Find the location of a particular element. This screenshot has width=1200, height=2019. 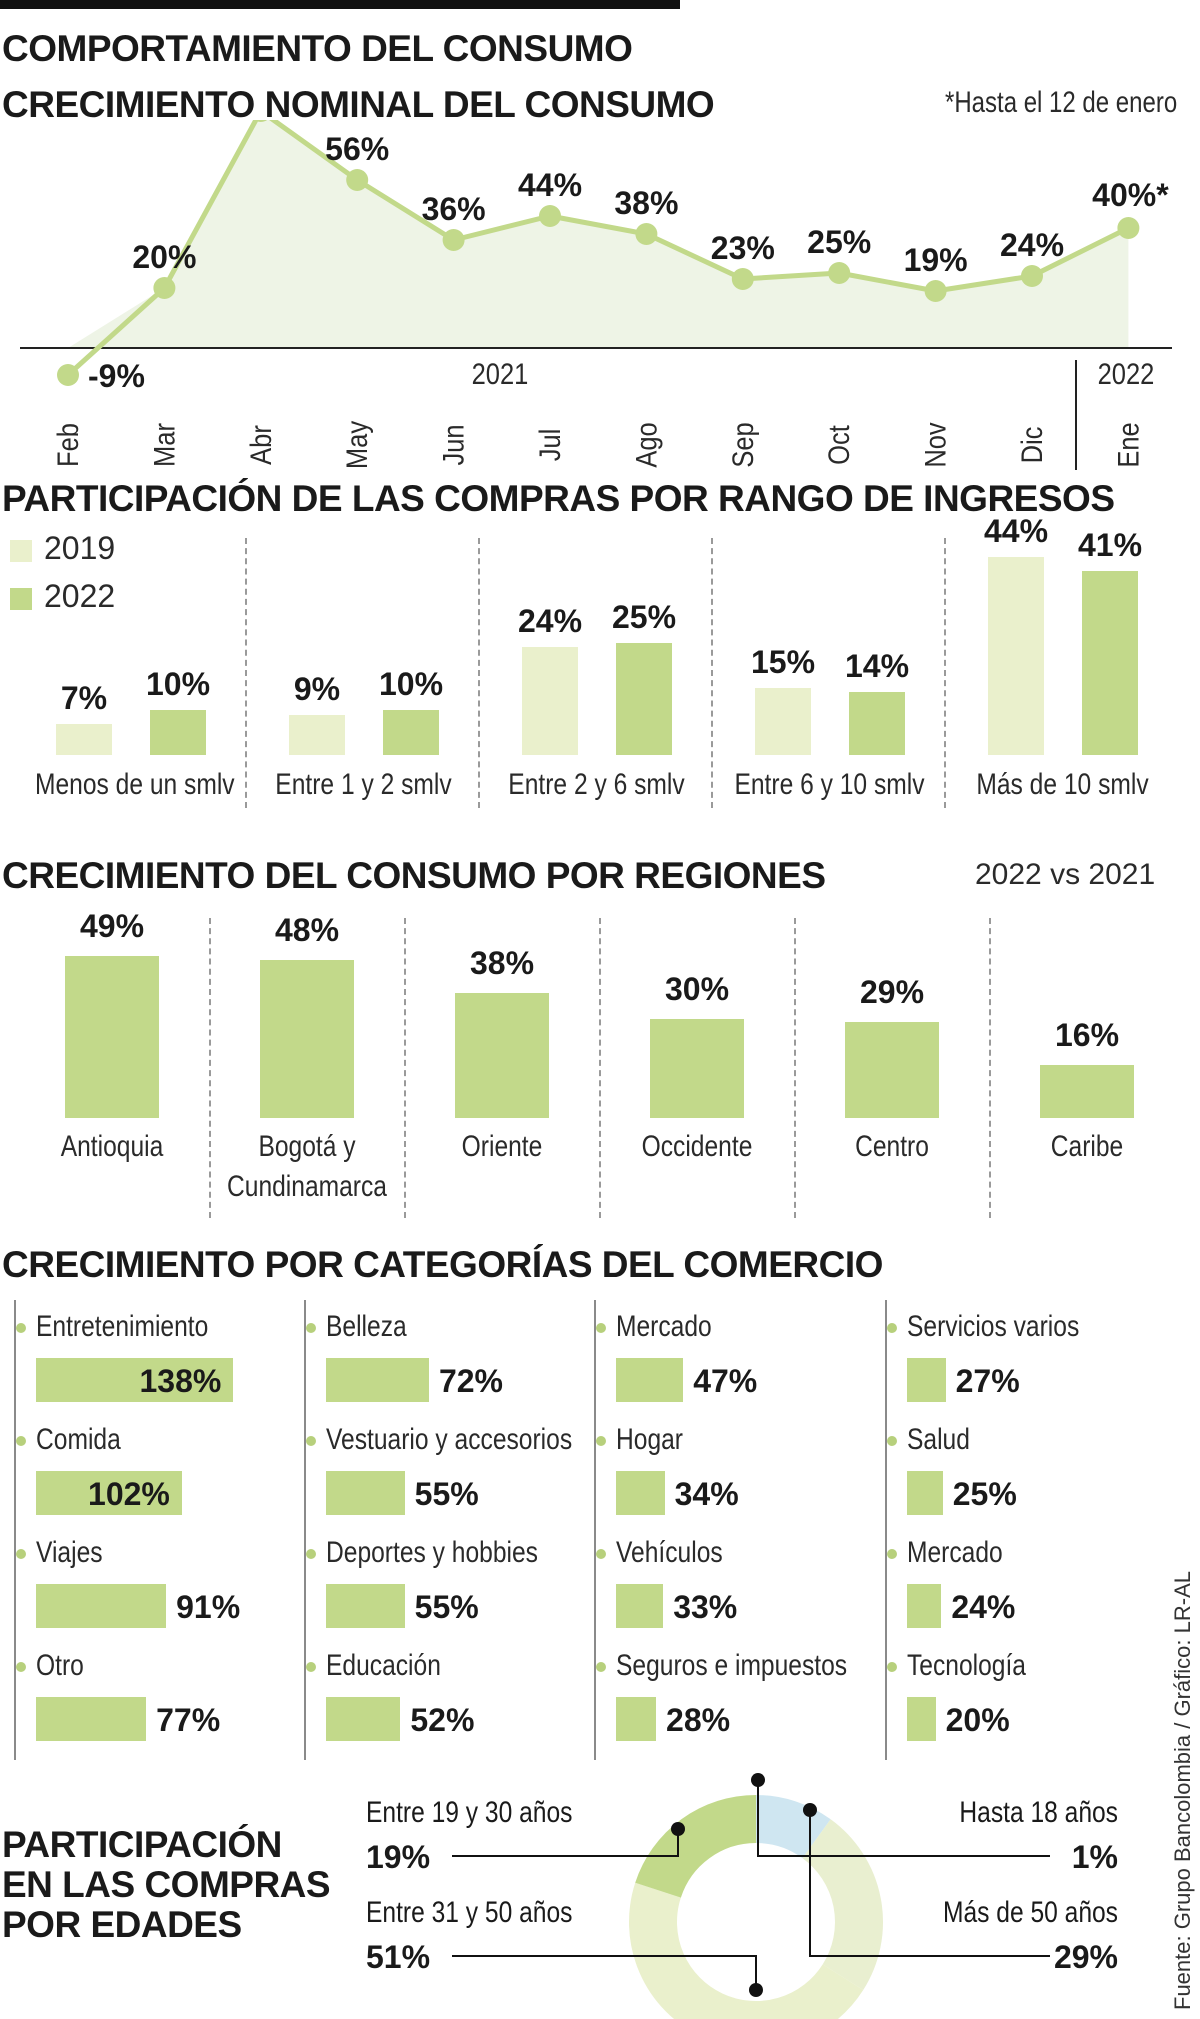

category-value: 33% is located at coordinates (705, 1607).